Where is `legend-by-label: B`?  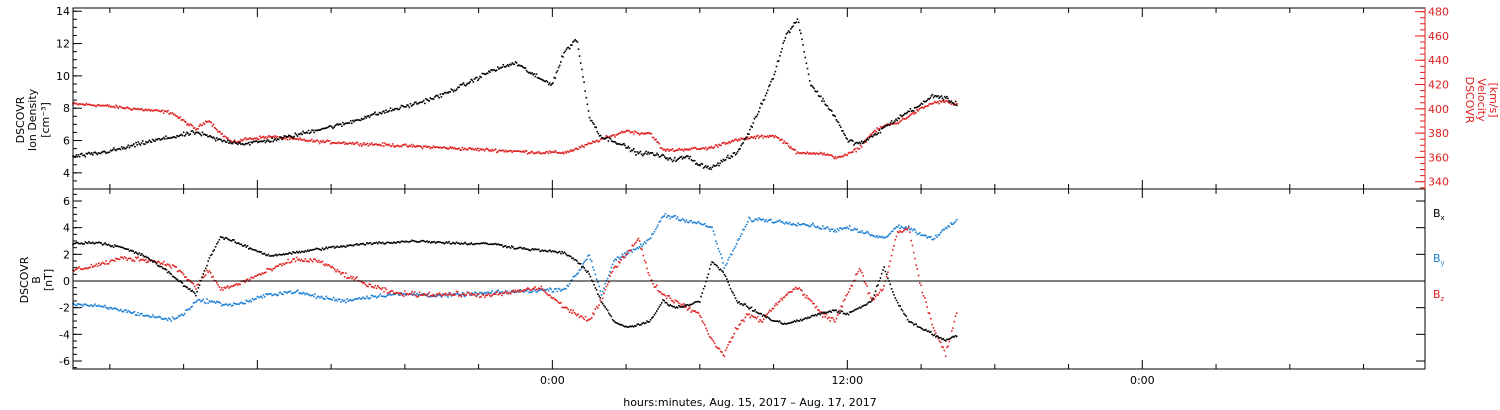 legend-by-label: B is located at coordinates (1437, 258).